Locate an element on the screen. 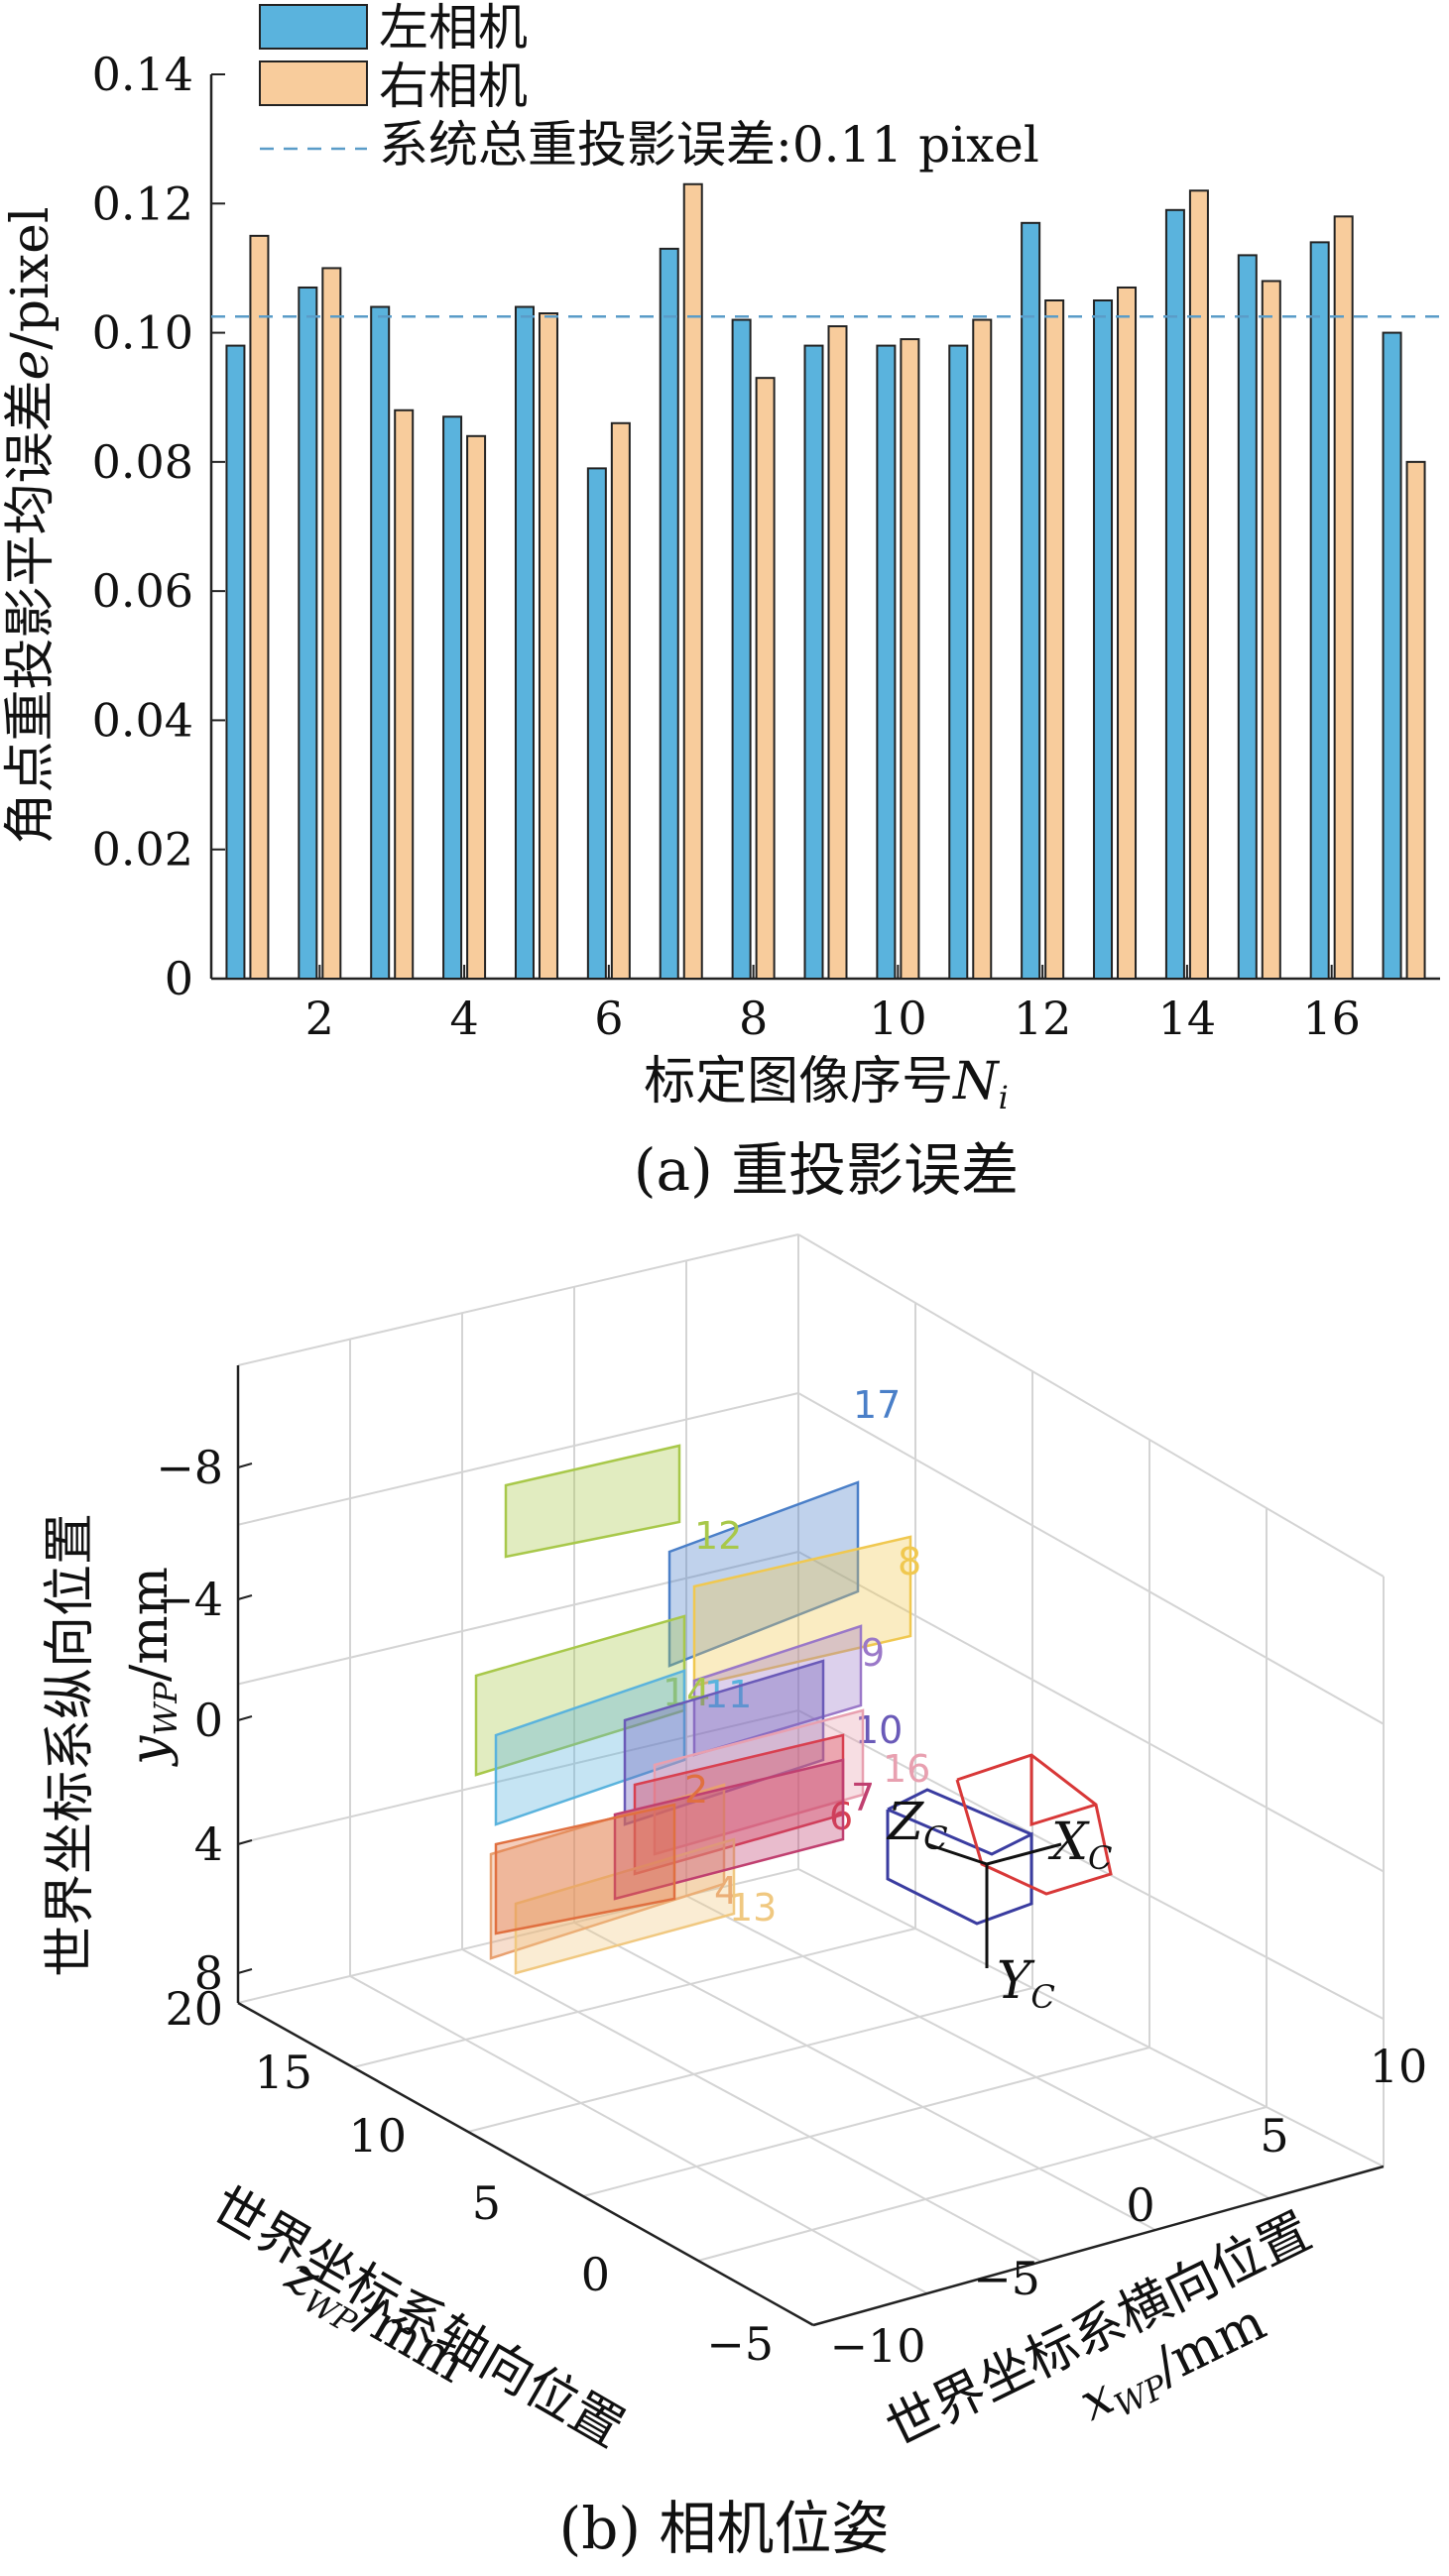  camera-axis-label: YC is located at coordinates (1026, 1984).